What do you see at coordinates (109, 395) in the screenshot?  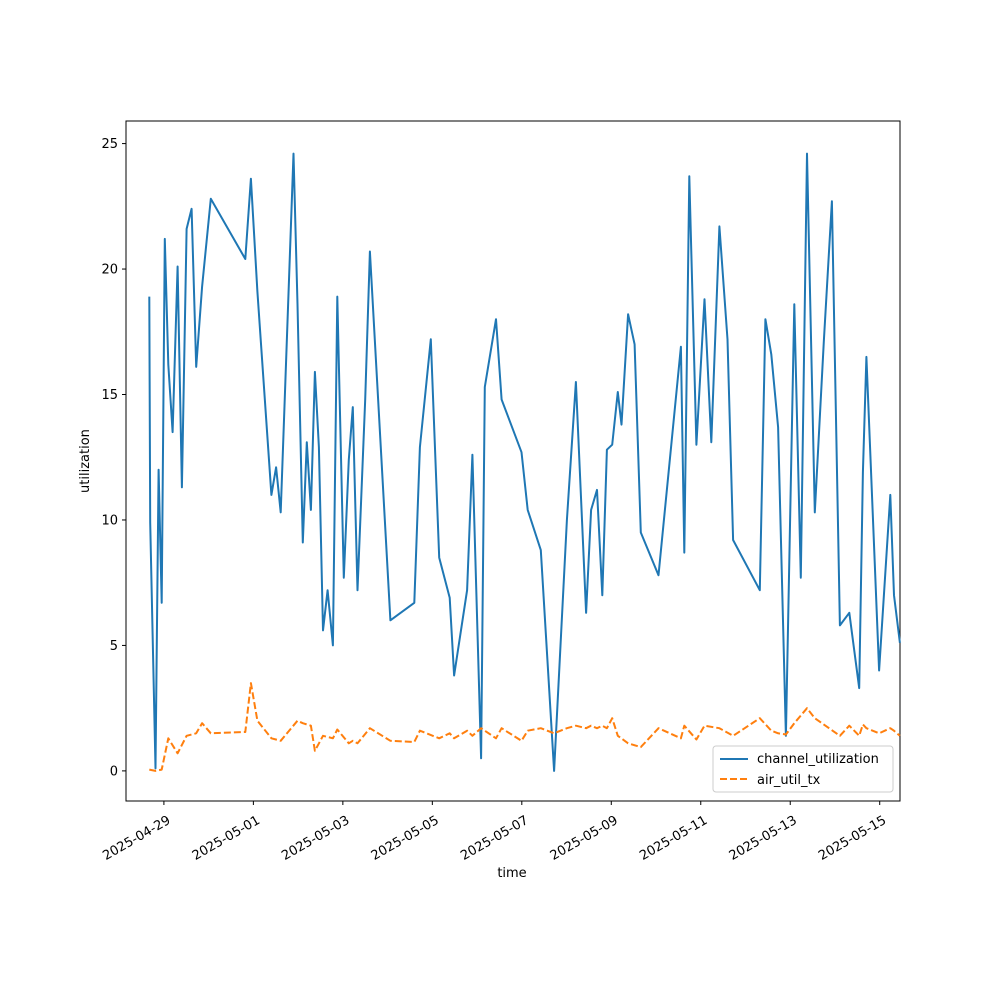 I see `y-tick-label: 15` at bounding box center [109, 395].